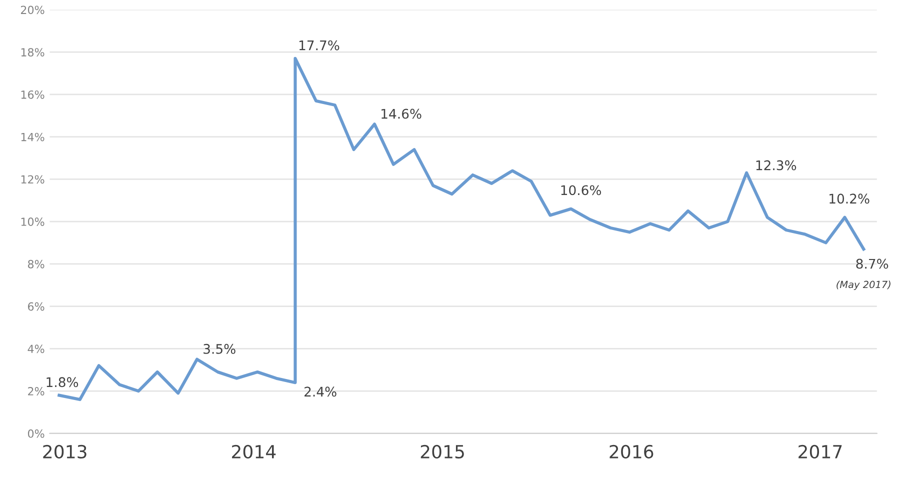  I want to click on x-tick-label: 2016, so click(632, 451).